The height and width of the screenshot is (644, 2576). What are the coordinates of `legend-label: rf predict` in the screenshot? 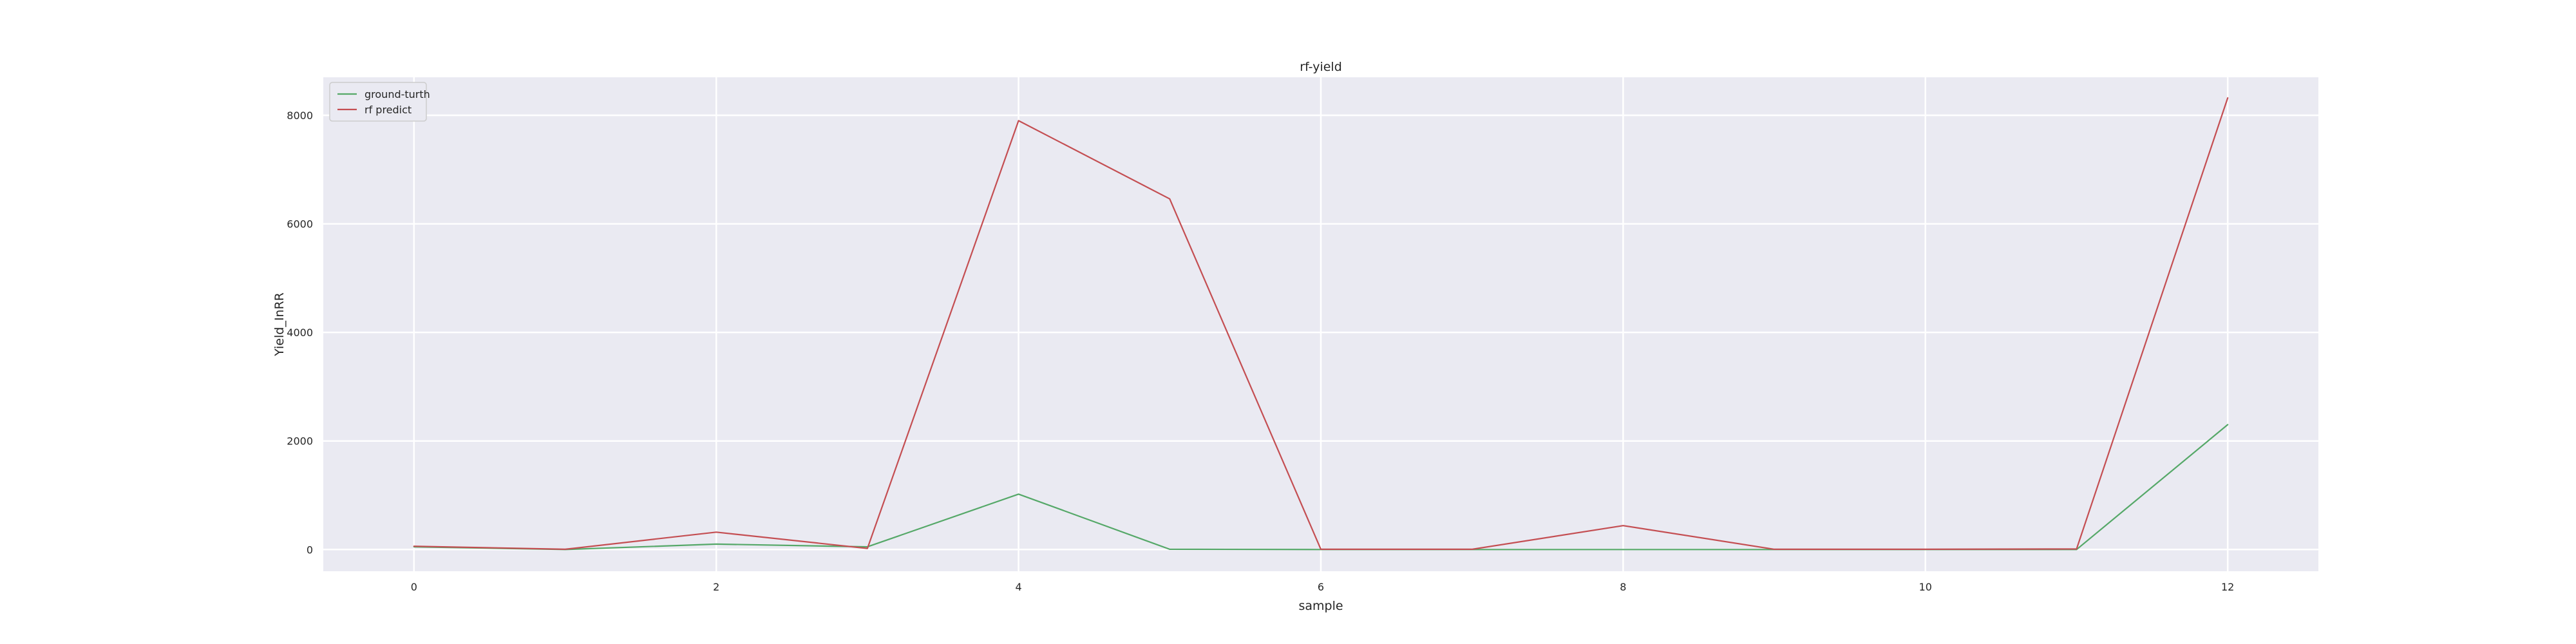 It's located at (388, 110).